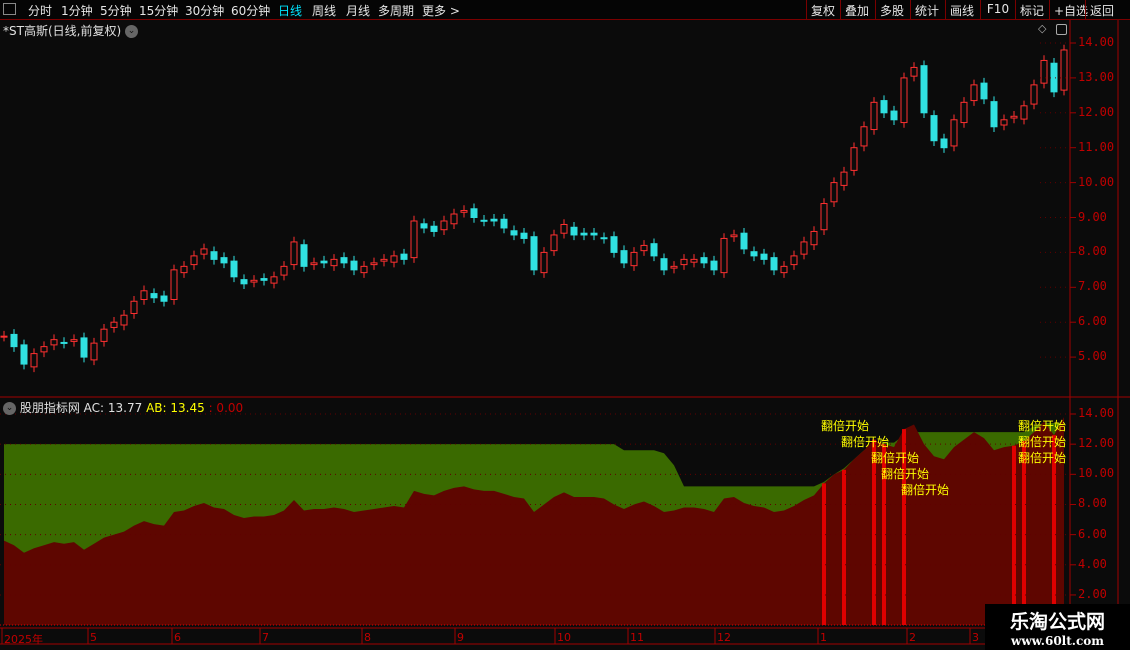 This screenshot has height=650, width=1130. What do you see at coordinates (1096, 42) in the screenshot?
I see `price-tick-label: 14.00` at bounding box center [1096, 42].